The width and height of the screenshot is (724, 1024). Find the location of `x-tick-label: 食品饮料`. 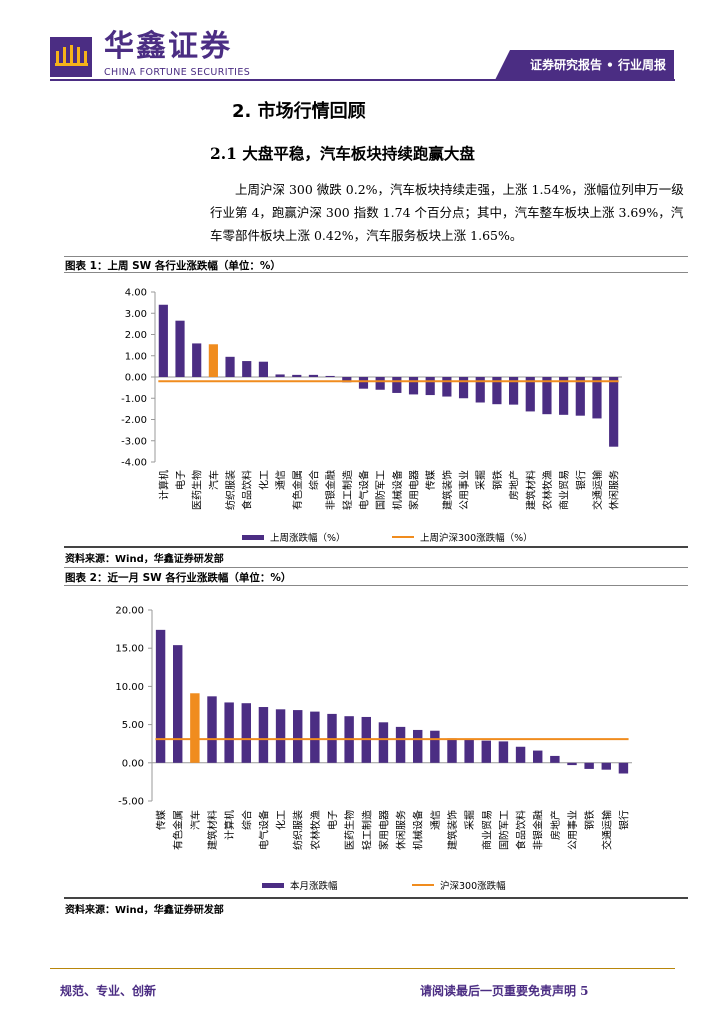

x-tick-label: 食品饮料 is located at coordinates (247, 490).